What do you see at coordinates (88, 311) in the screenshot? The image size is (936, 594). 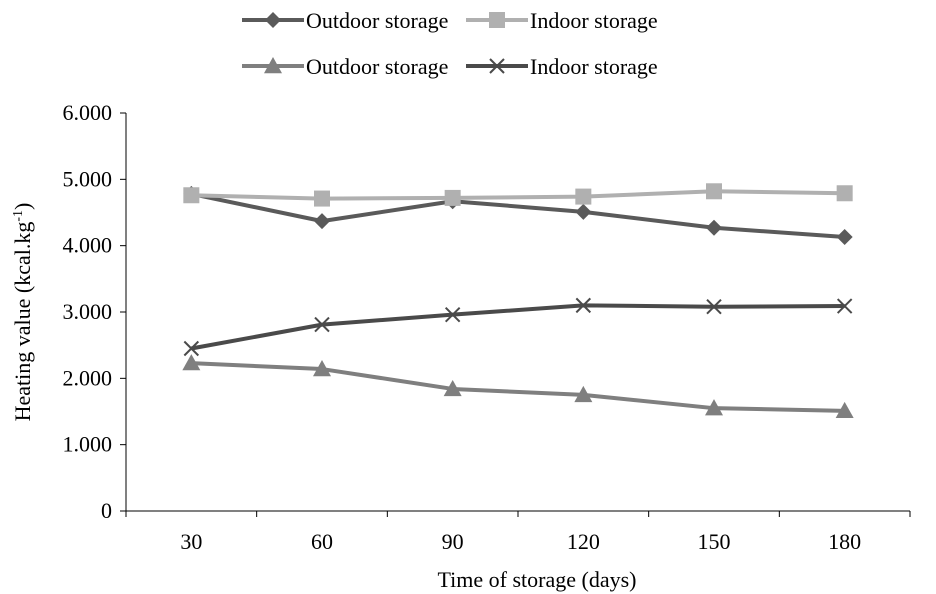 I see `y-tick-label: 3.000` at bounding box center [88, 311].